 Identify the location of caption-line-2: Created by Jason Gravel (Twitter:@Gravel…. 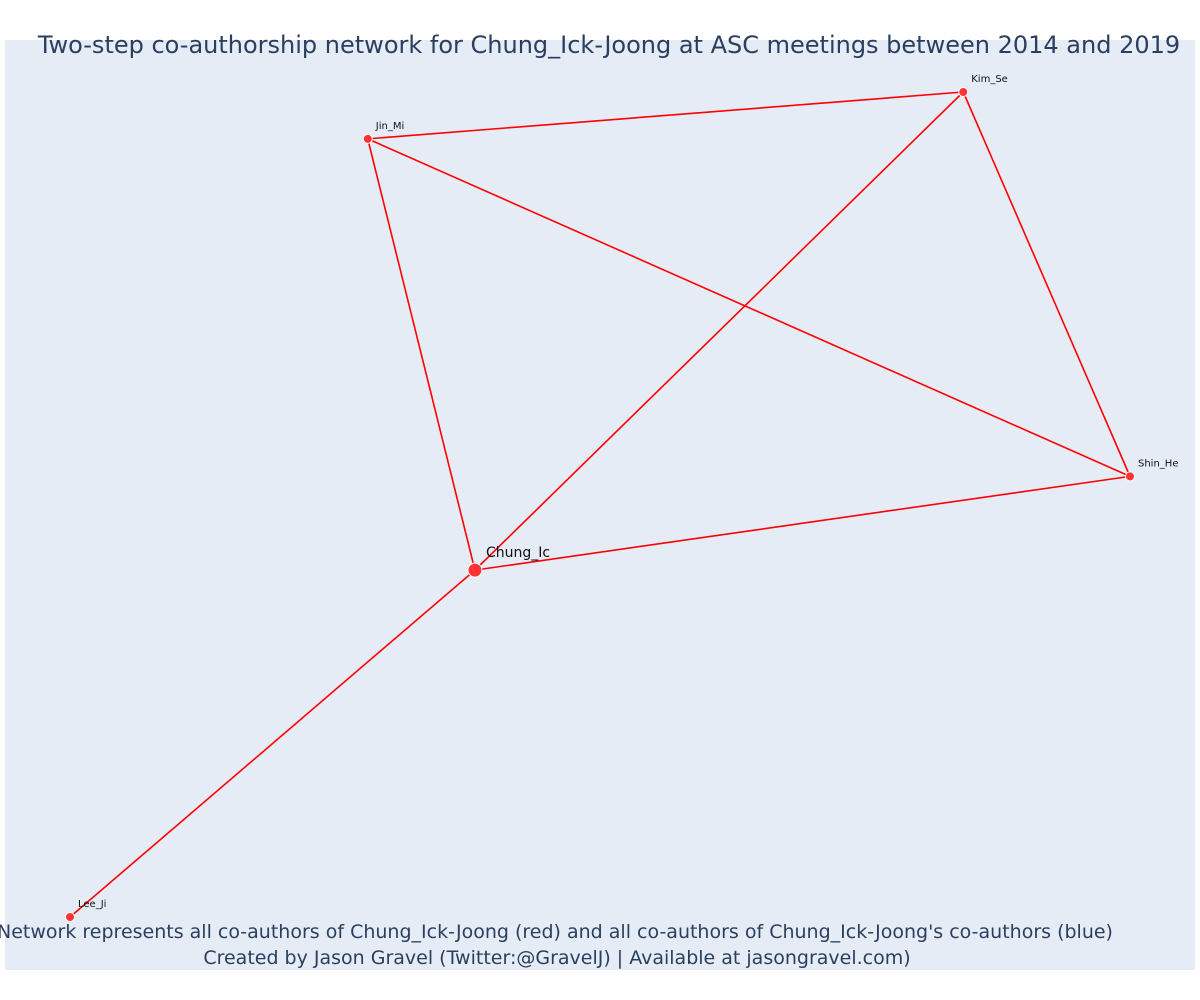
(556, 958).